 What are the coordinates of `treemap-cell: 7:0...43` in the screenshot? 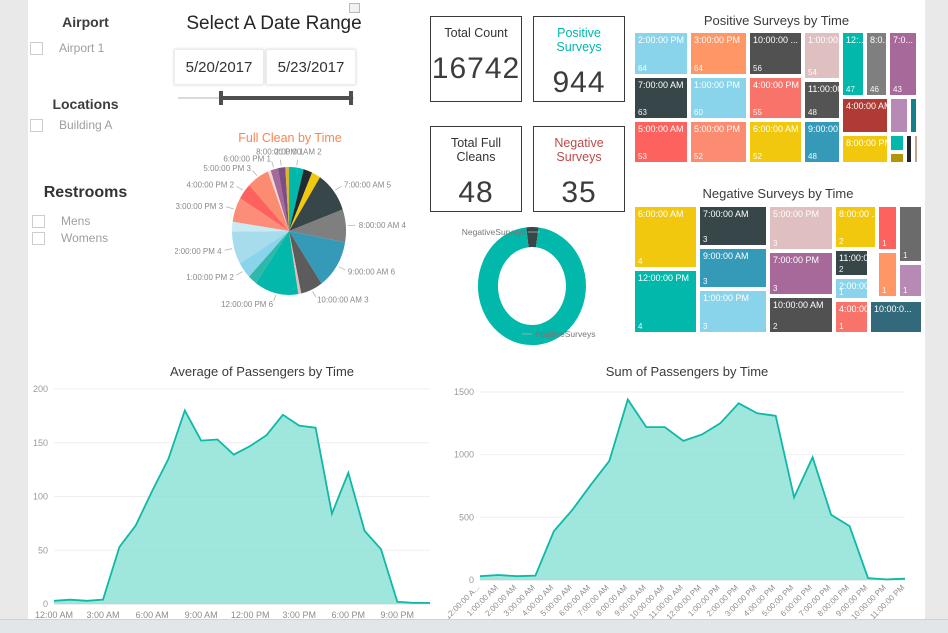 It's located at (903, 64).